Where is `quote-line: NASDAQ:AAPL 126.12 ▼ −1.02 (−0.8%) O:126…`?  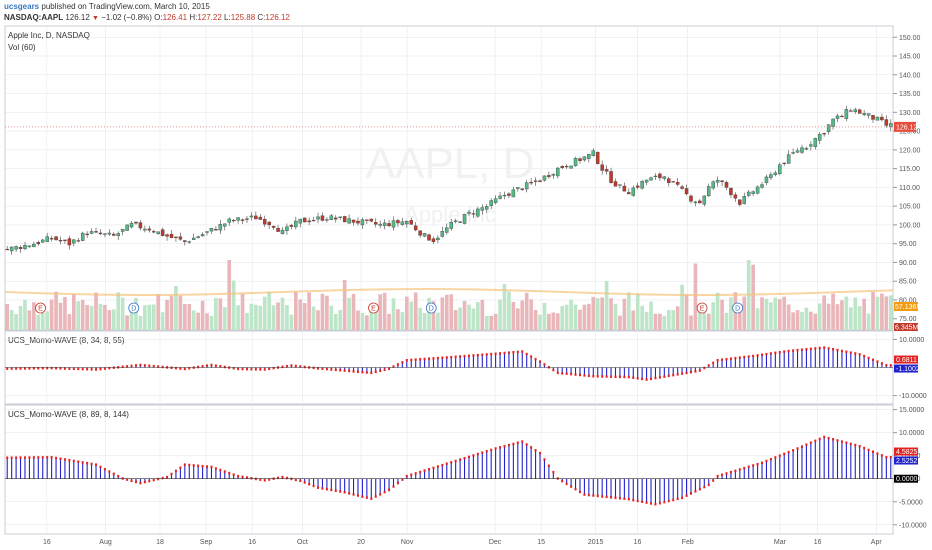 quote-line: NASDAQ:AAPL 126.12 ▼ −1.02 (−0.8%) O:126… is located at coordinates (147, 17).